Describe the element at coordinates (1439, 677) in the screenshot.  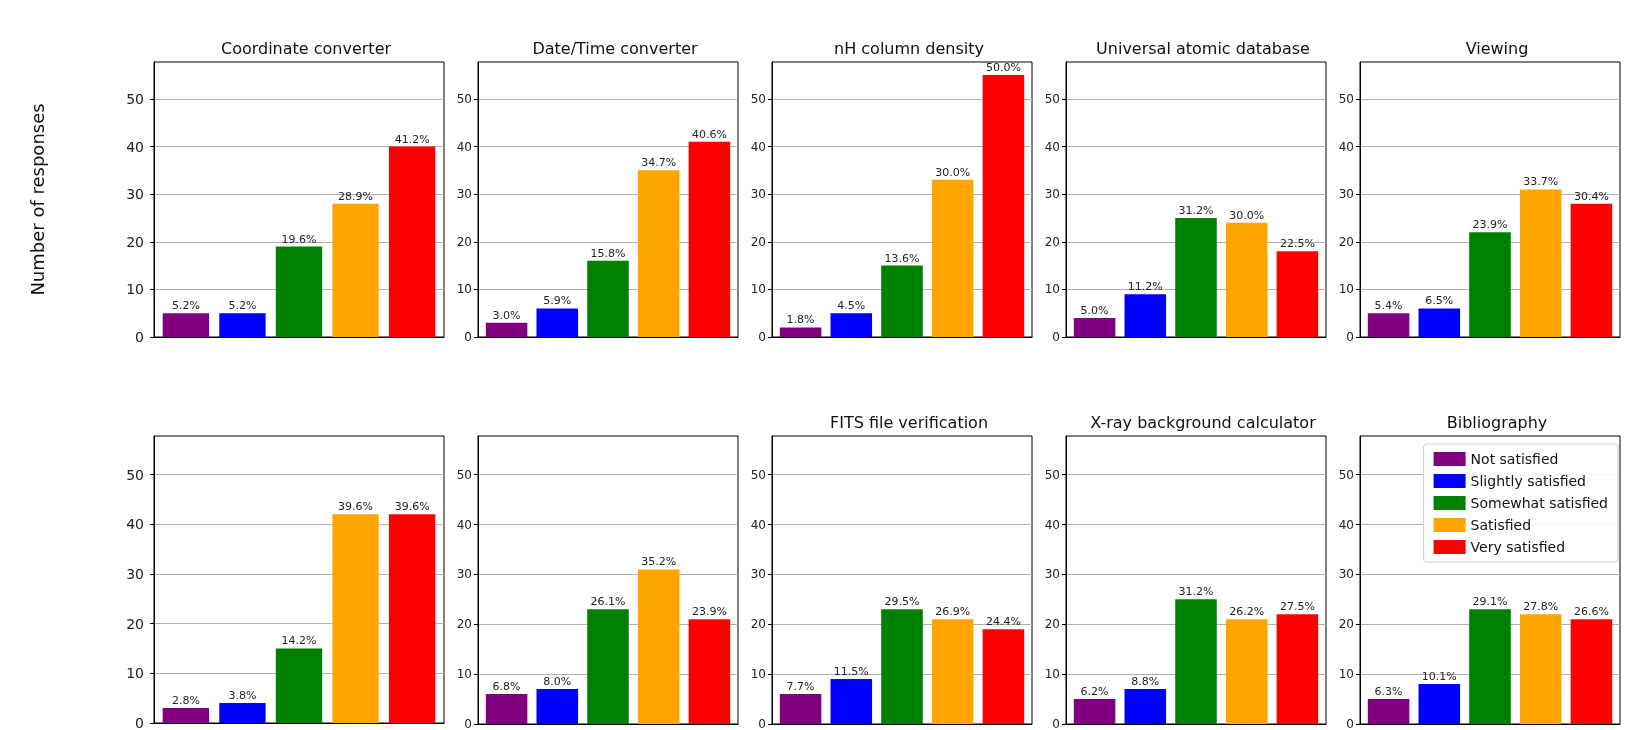
I see `annotation: 10.1%` at that location.